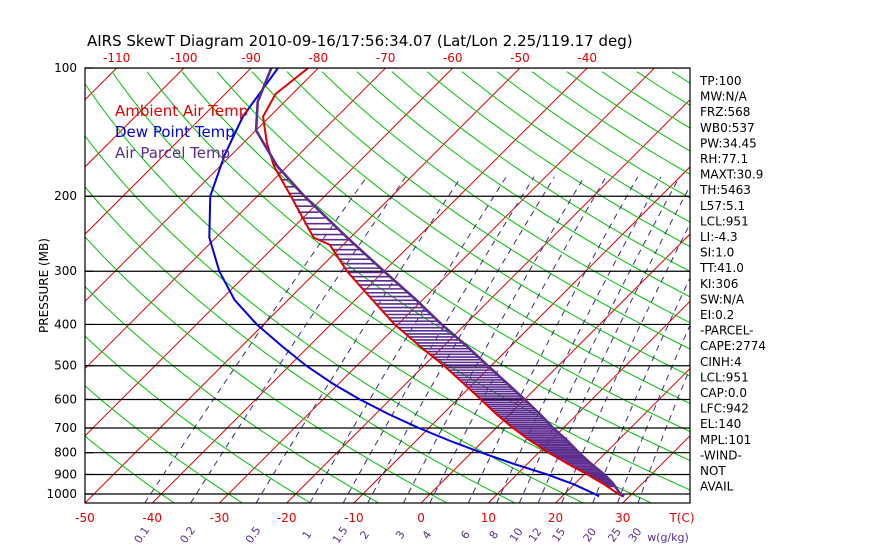 Image resolution: width=870 pixels, height=560 pixels. I want to click on mixing-ratio-tick-label: 15, so click(558, 535).